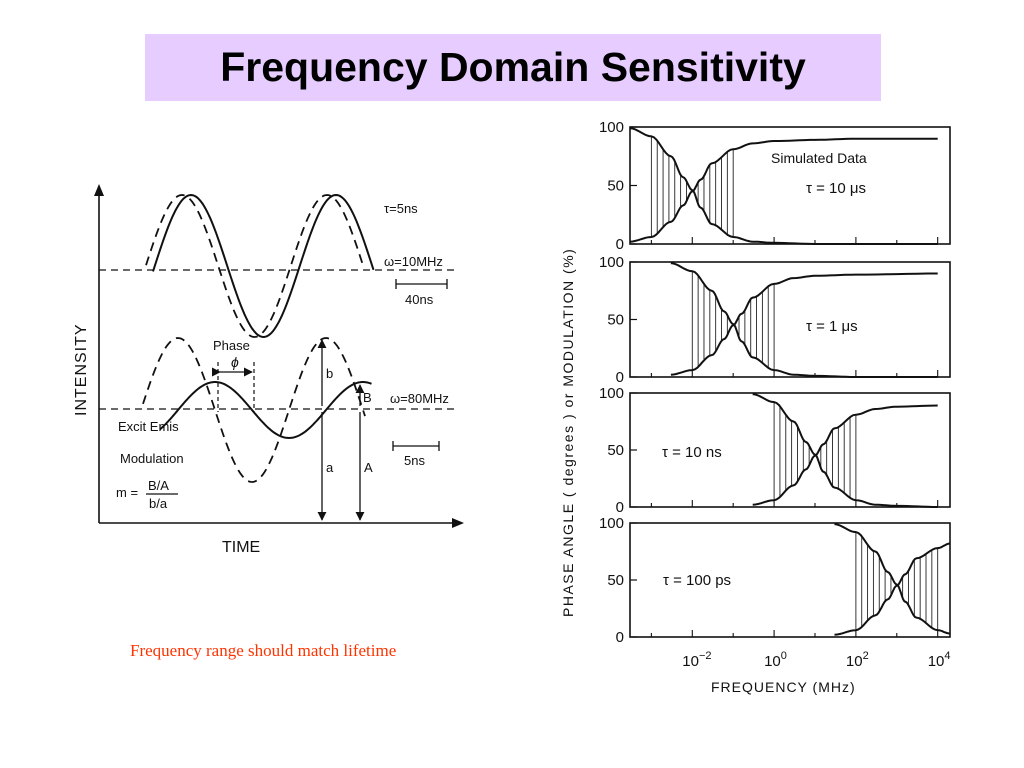  I want to click on x-tick-label: 10⁻², so click(696, 660).